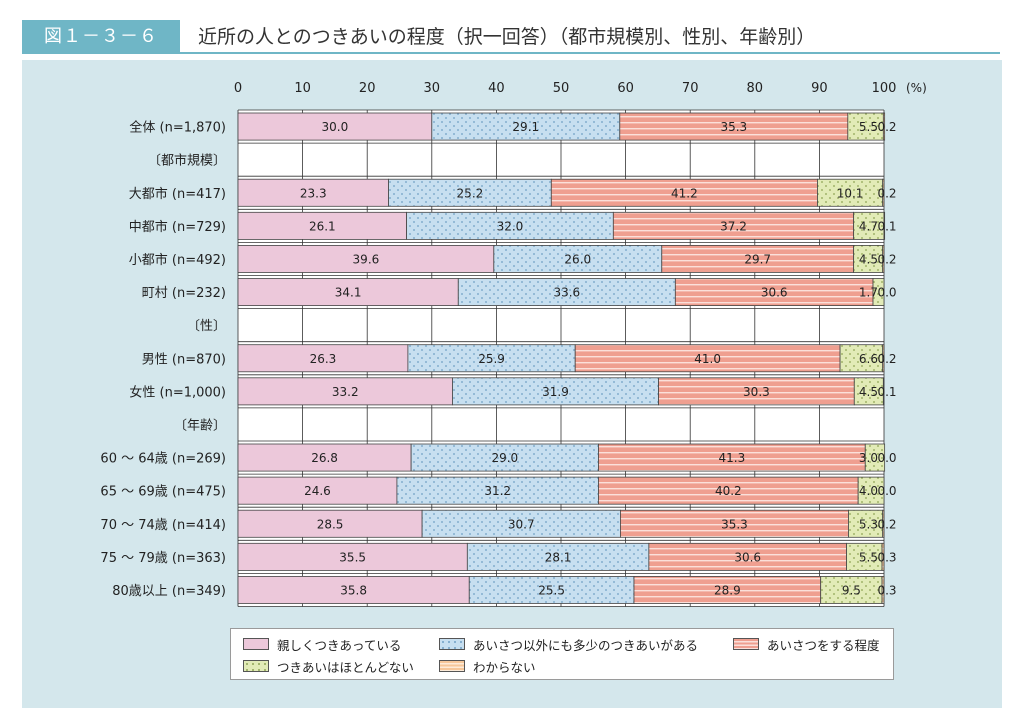  I want to click on legend-swatch-close, so click(256, 644).